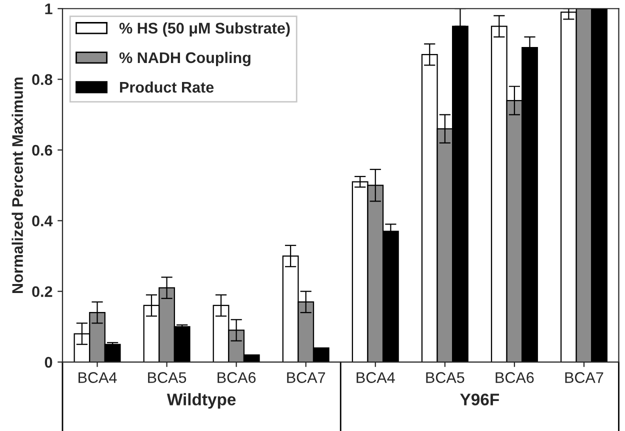  Describe the element at coordinates (184, 59) in the screenshot. I see `legend-label: % NADH Coupling` at that location.